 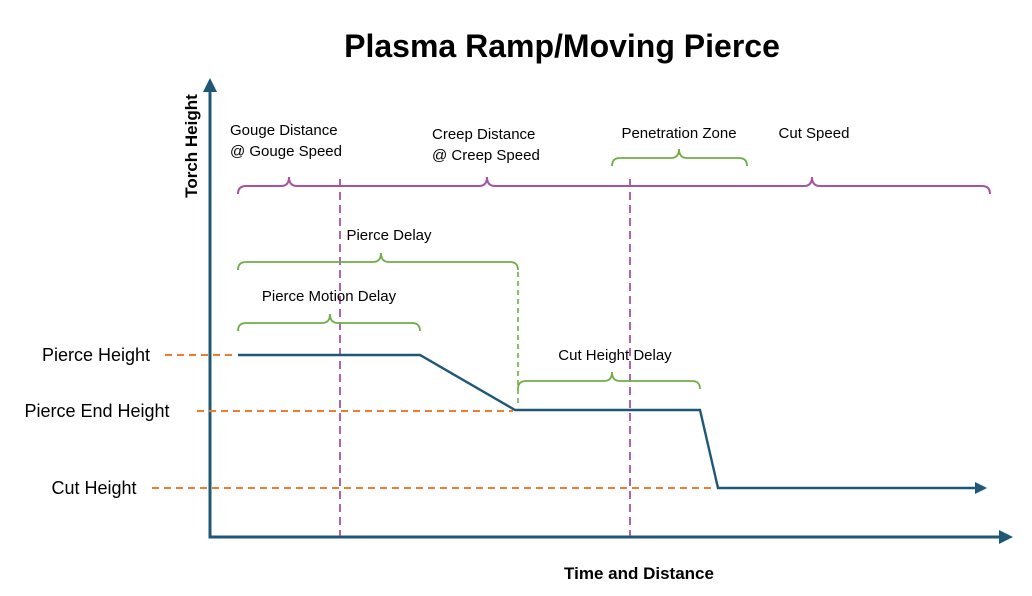 I want to click on pierce-motion-delay-brace, so click(x=329, y=322).